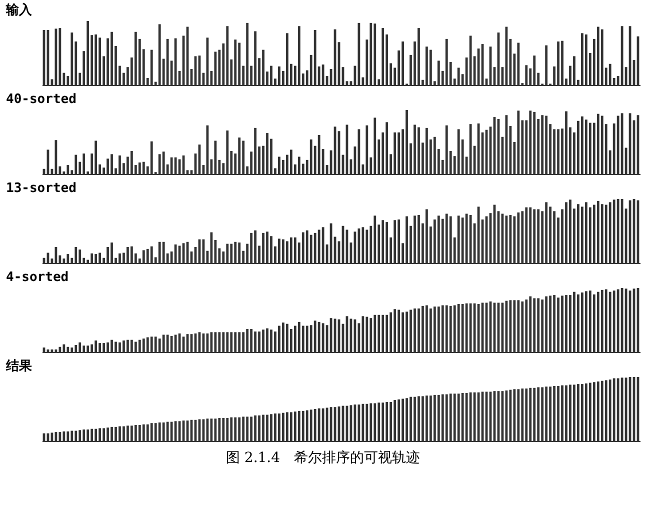  Describe the element at coordinates (37, 277) in the screenshot. I see `chart-title: 4-sorted` at that location.